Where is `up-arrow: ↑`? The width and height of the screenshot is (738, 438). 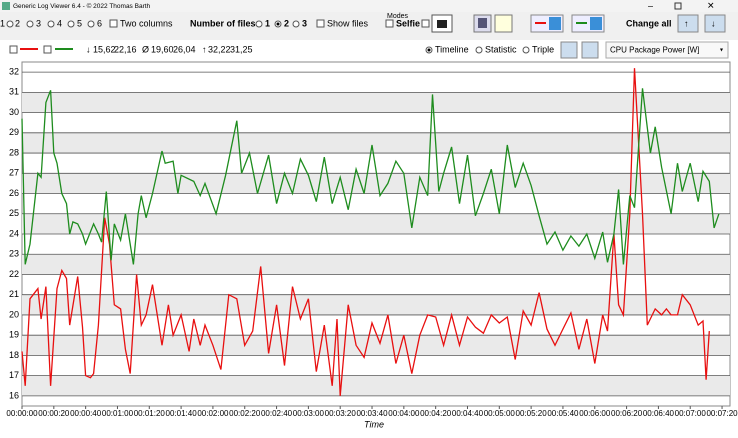 up-arrow: ↑ is located at coordinates (686, 23).